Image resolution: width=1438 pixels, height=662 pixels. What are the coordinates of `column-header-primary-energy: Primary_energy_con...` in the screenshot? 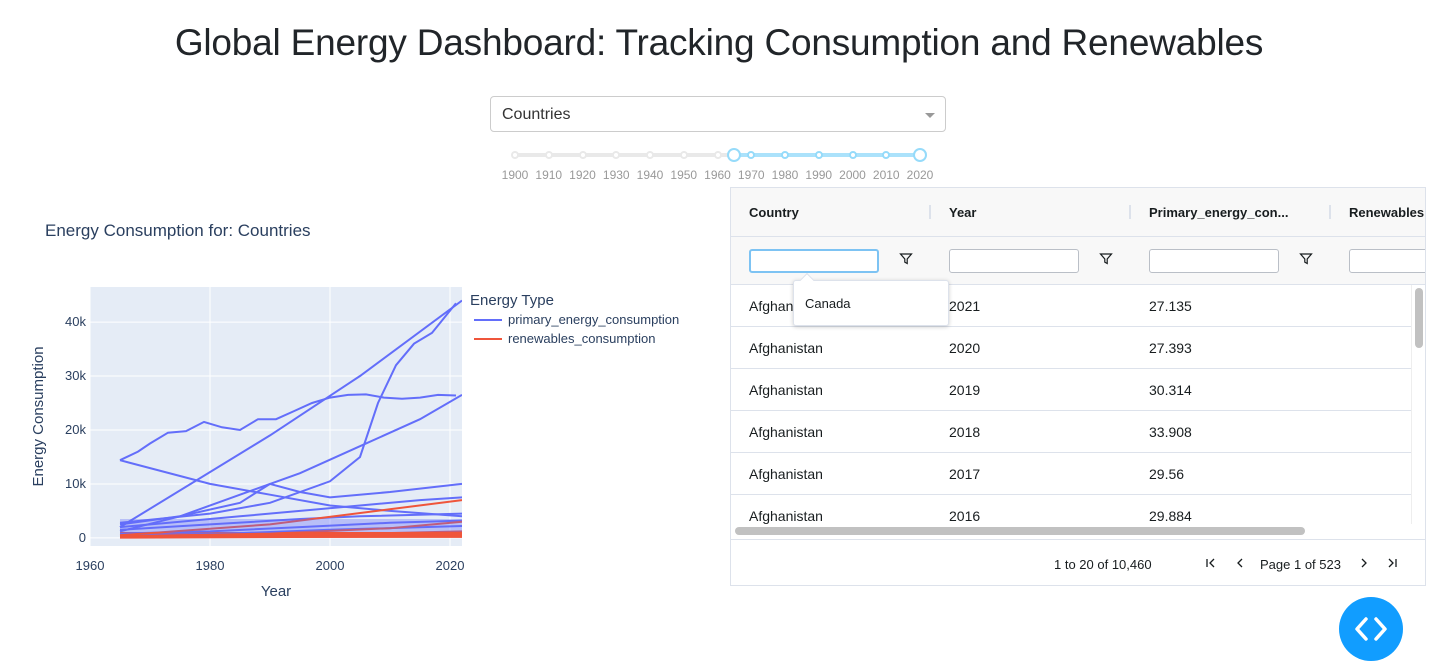 It's located at (1219, 212).